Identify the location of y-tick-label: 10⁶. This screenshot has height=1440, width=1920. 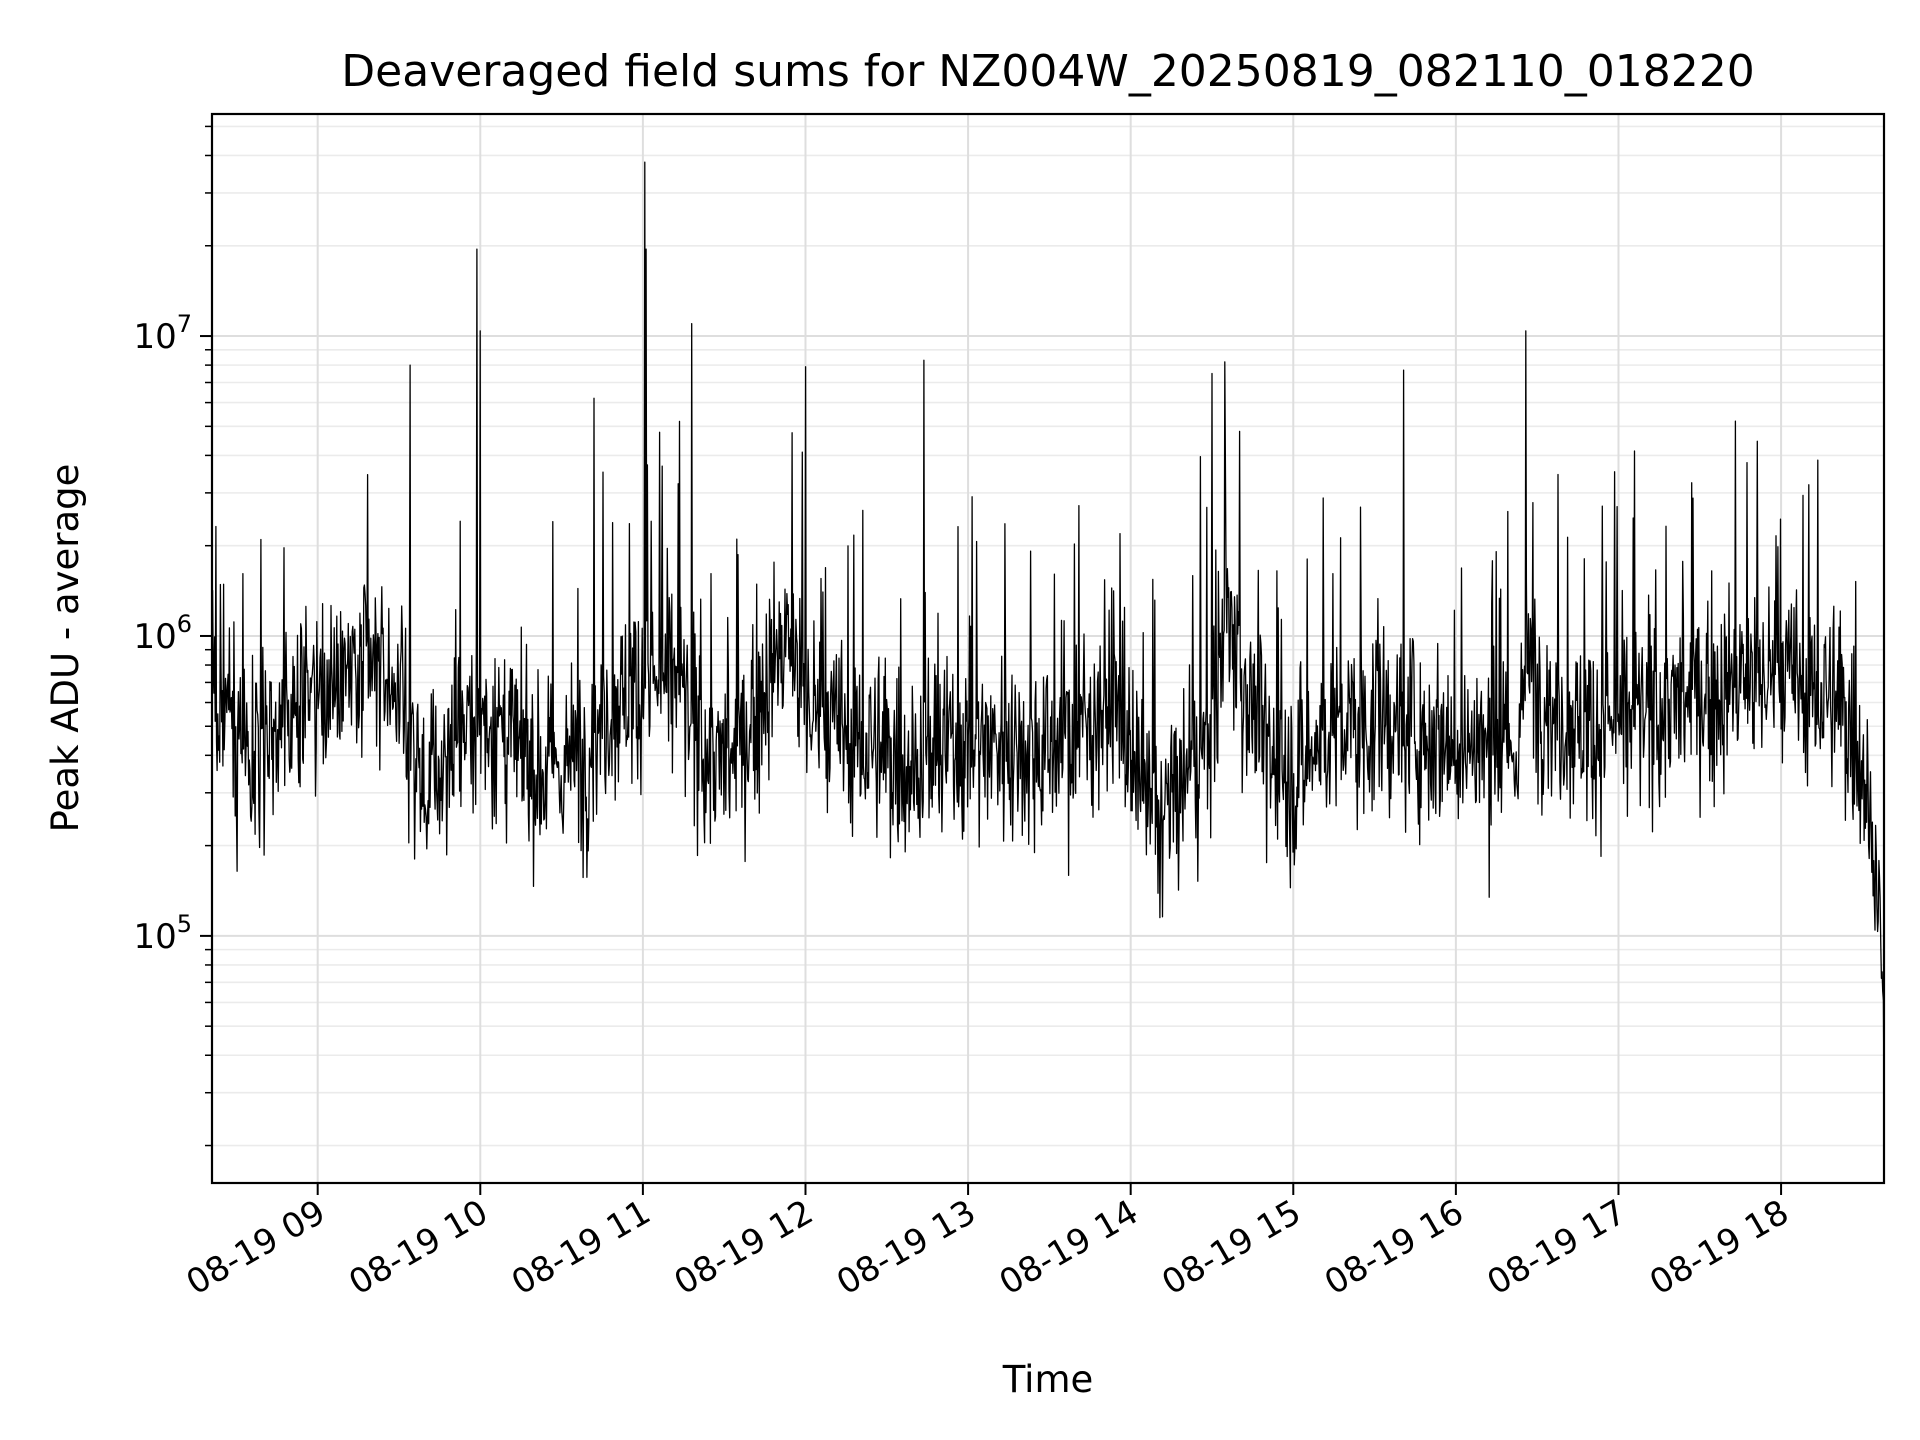
(162, 633).